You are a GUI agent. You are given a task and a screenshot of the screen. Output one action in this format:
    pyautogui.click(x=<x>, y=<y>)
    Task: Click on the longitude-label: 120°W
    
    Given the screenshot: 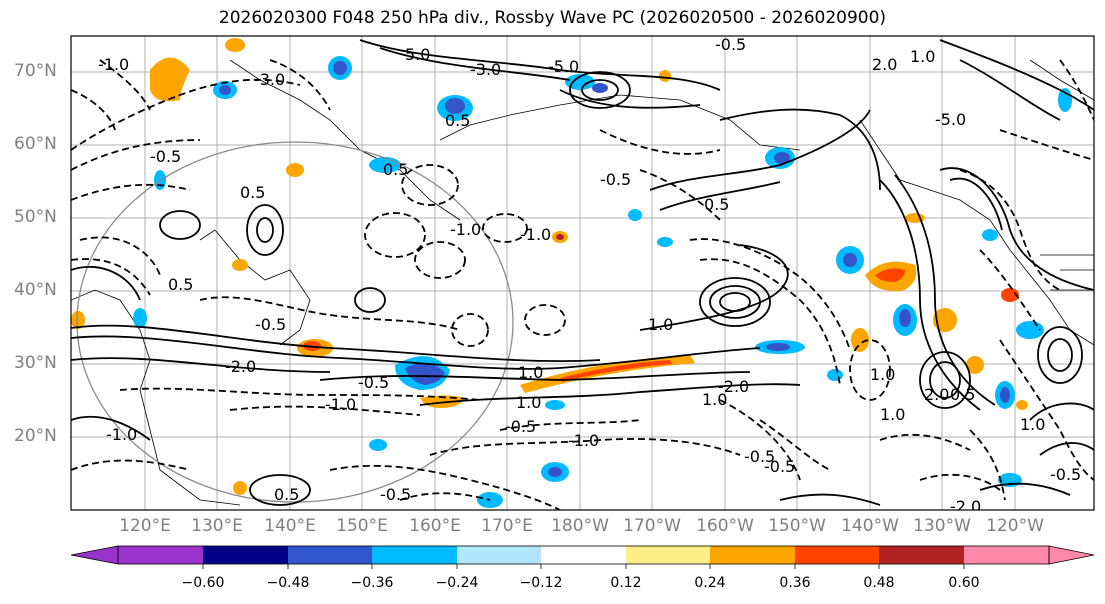 What is the action you would take?
    pyautogui.click(x=1015, y=526)
    